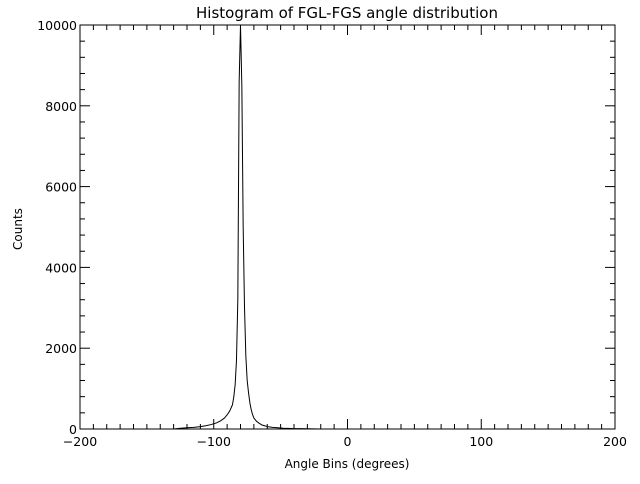 The height and width of the screenshot is (484, 640). Describe the element at coordinates (61, 187) in the screenshot. I see `y-tick-label: 6000` at that location.